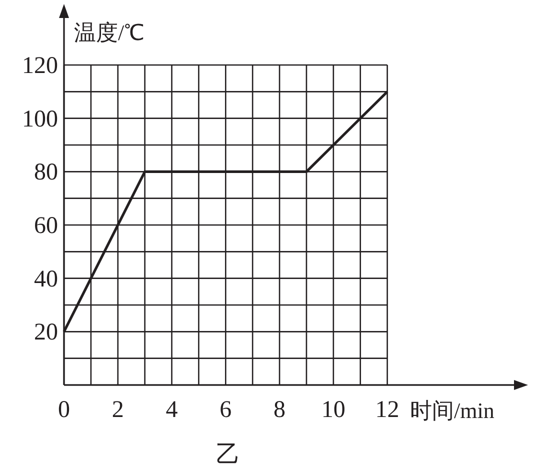 The height and width of the screenshot is (473, 548). I want to click on y-tick-label: 80, so click(46, 173).